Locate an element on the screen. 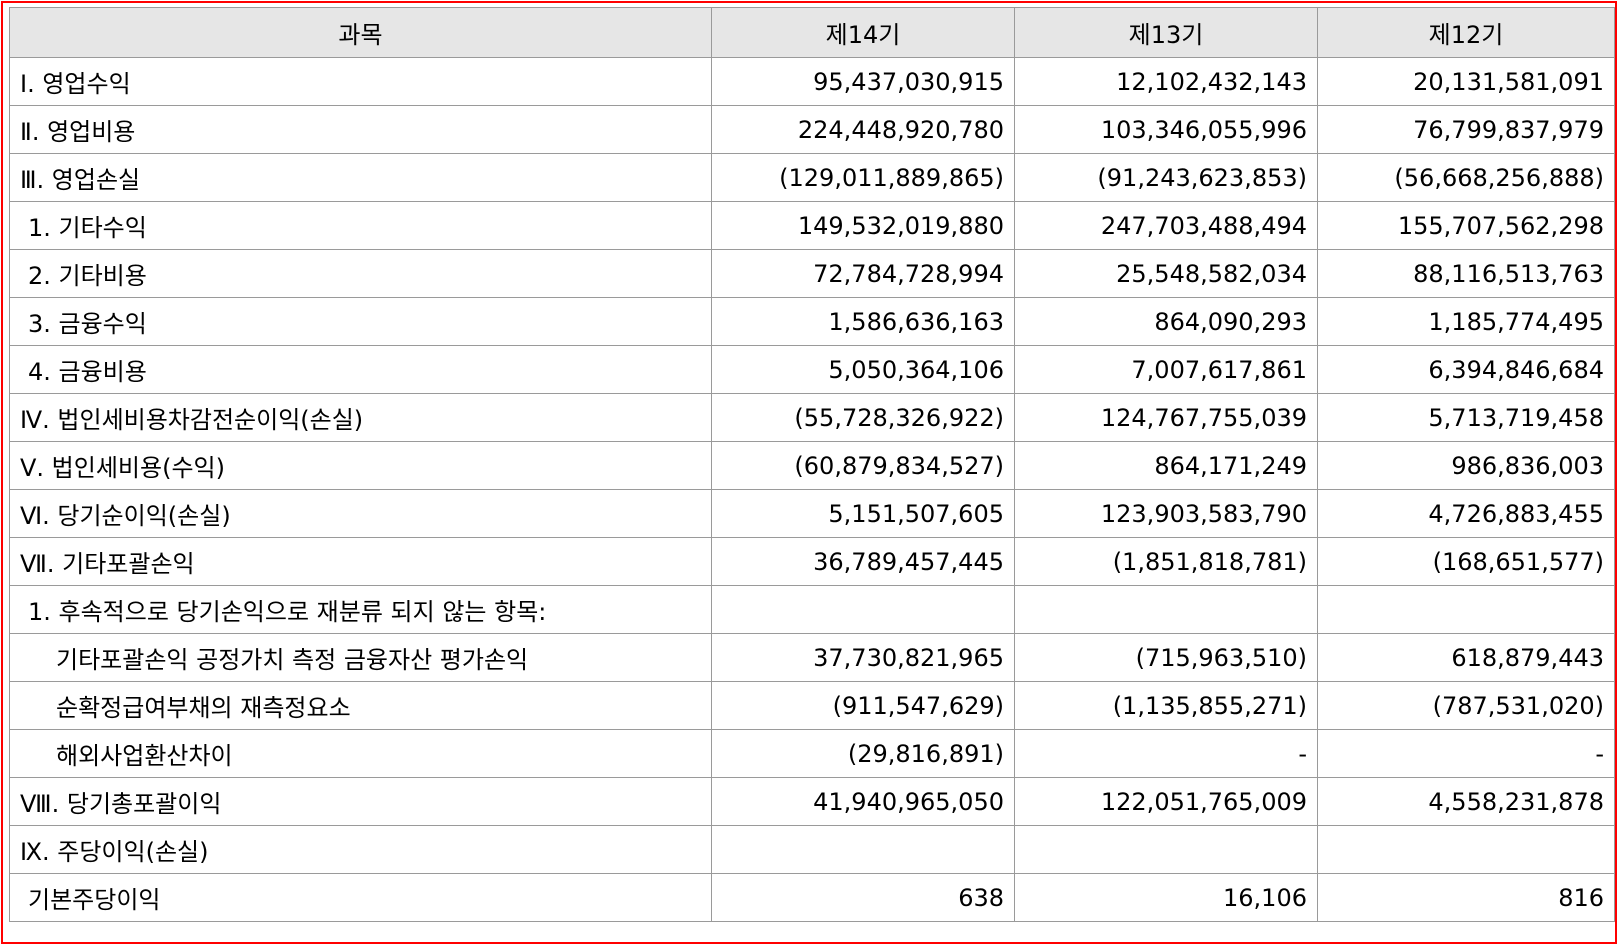 The width and height of the screenshot is (1621, 948). row-value-13: 16,106 is located at coordinates (1166, 897).